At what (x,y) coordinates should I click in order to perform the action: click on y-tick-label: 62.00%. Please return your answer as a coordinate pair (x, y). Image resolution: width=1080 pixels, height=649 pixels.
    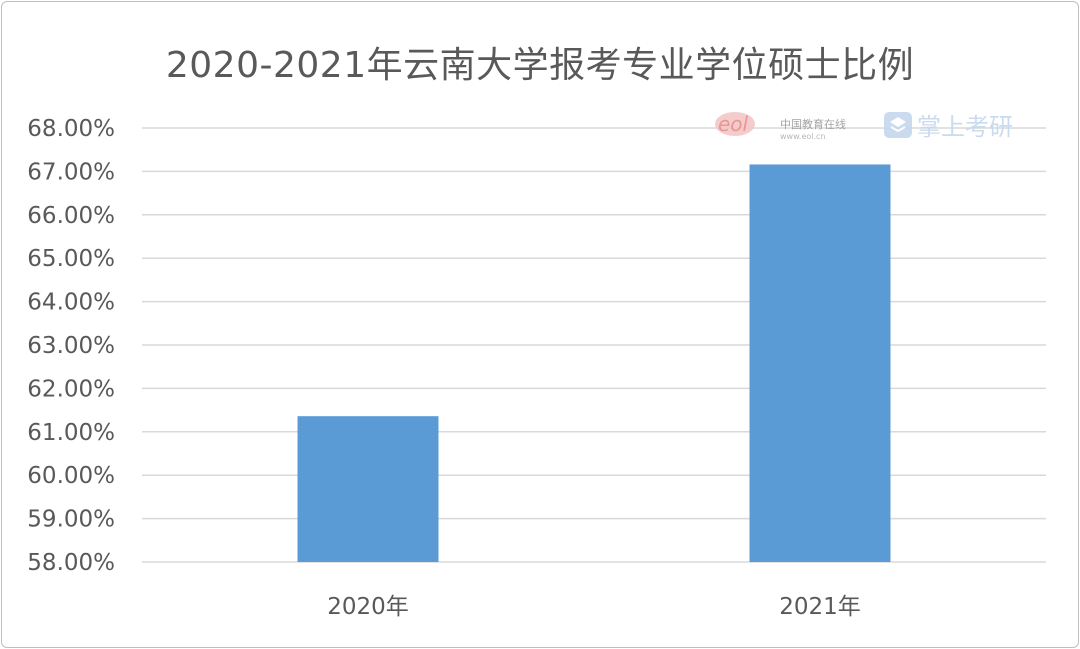
    Looking at the image, I should click on (71, 389).